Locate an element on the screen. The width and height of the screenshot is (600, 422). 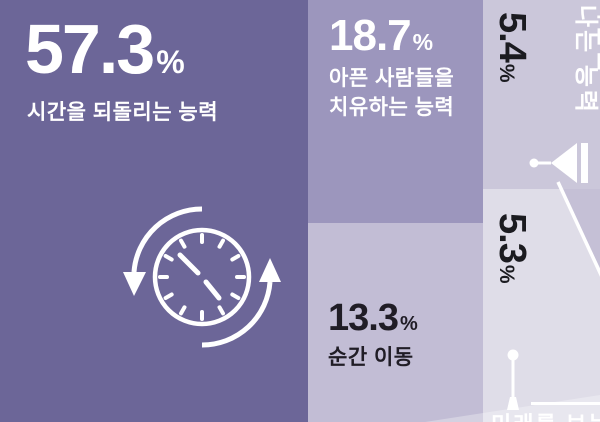
paper-plane-icon is located at coordinates (558, 163).